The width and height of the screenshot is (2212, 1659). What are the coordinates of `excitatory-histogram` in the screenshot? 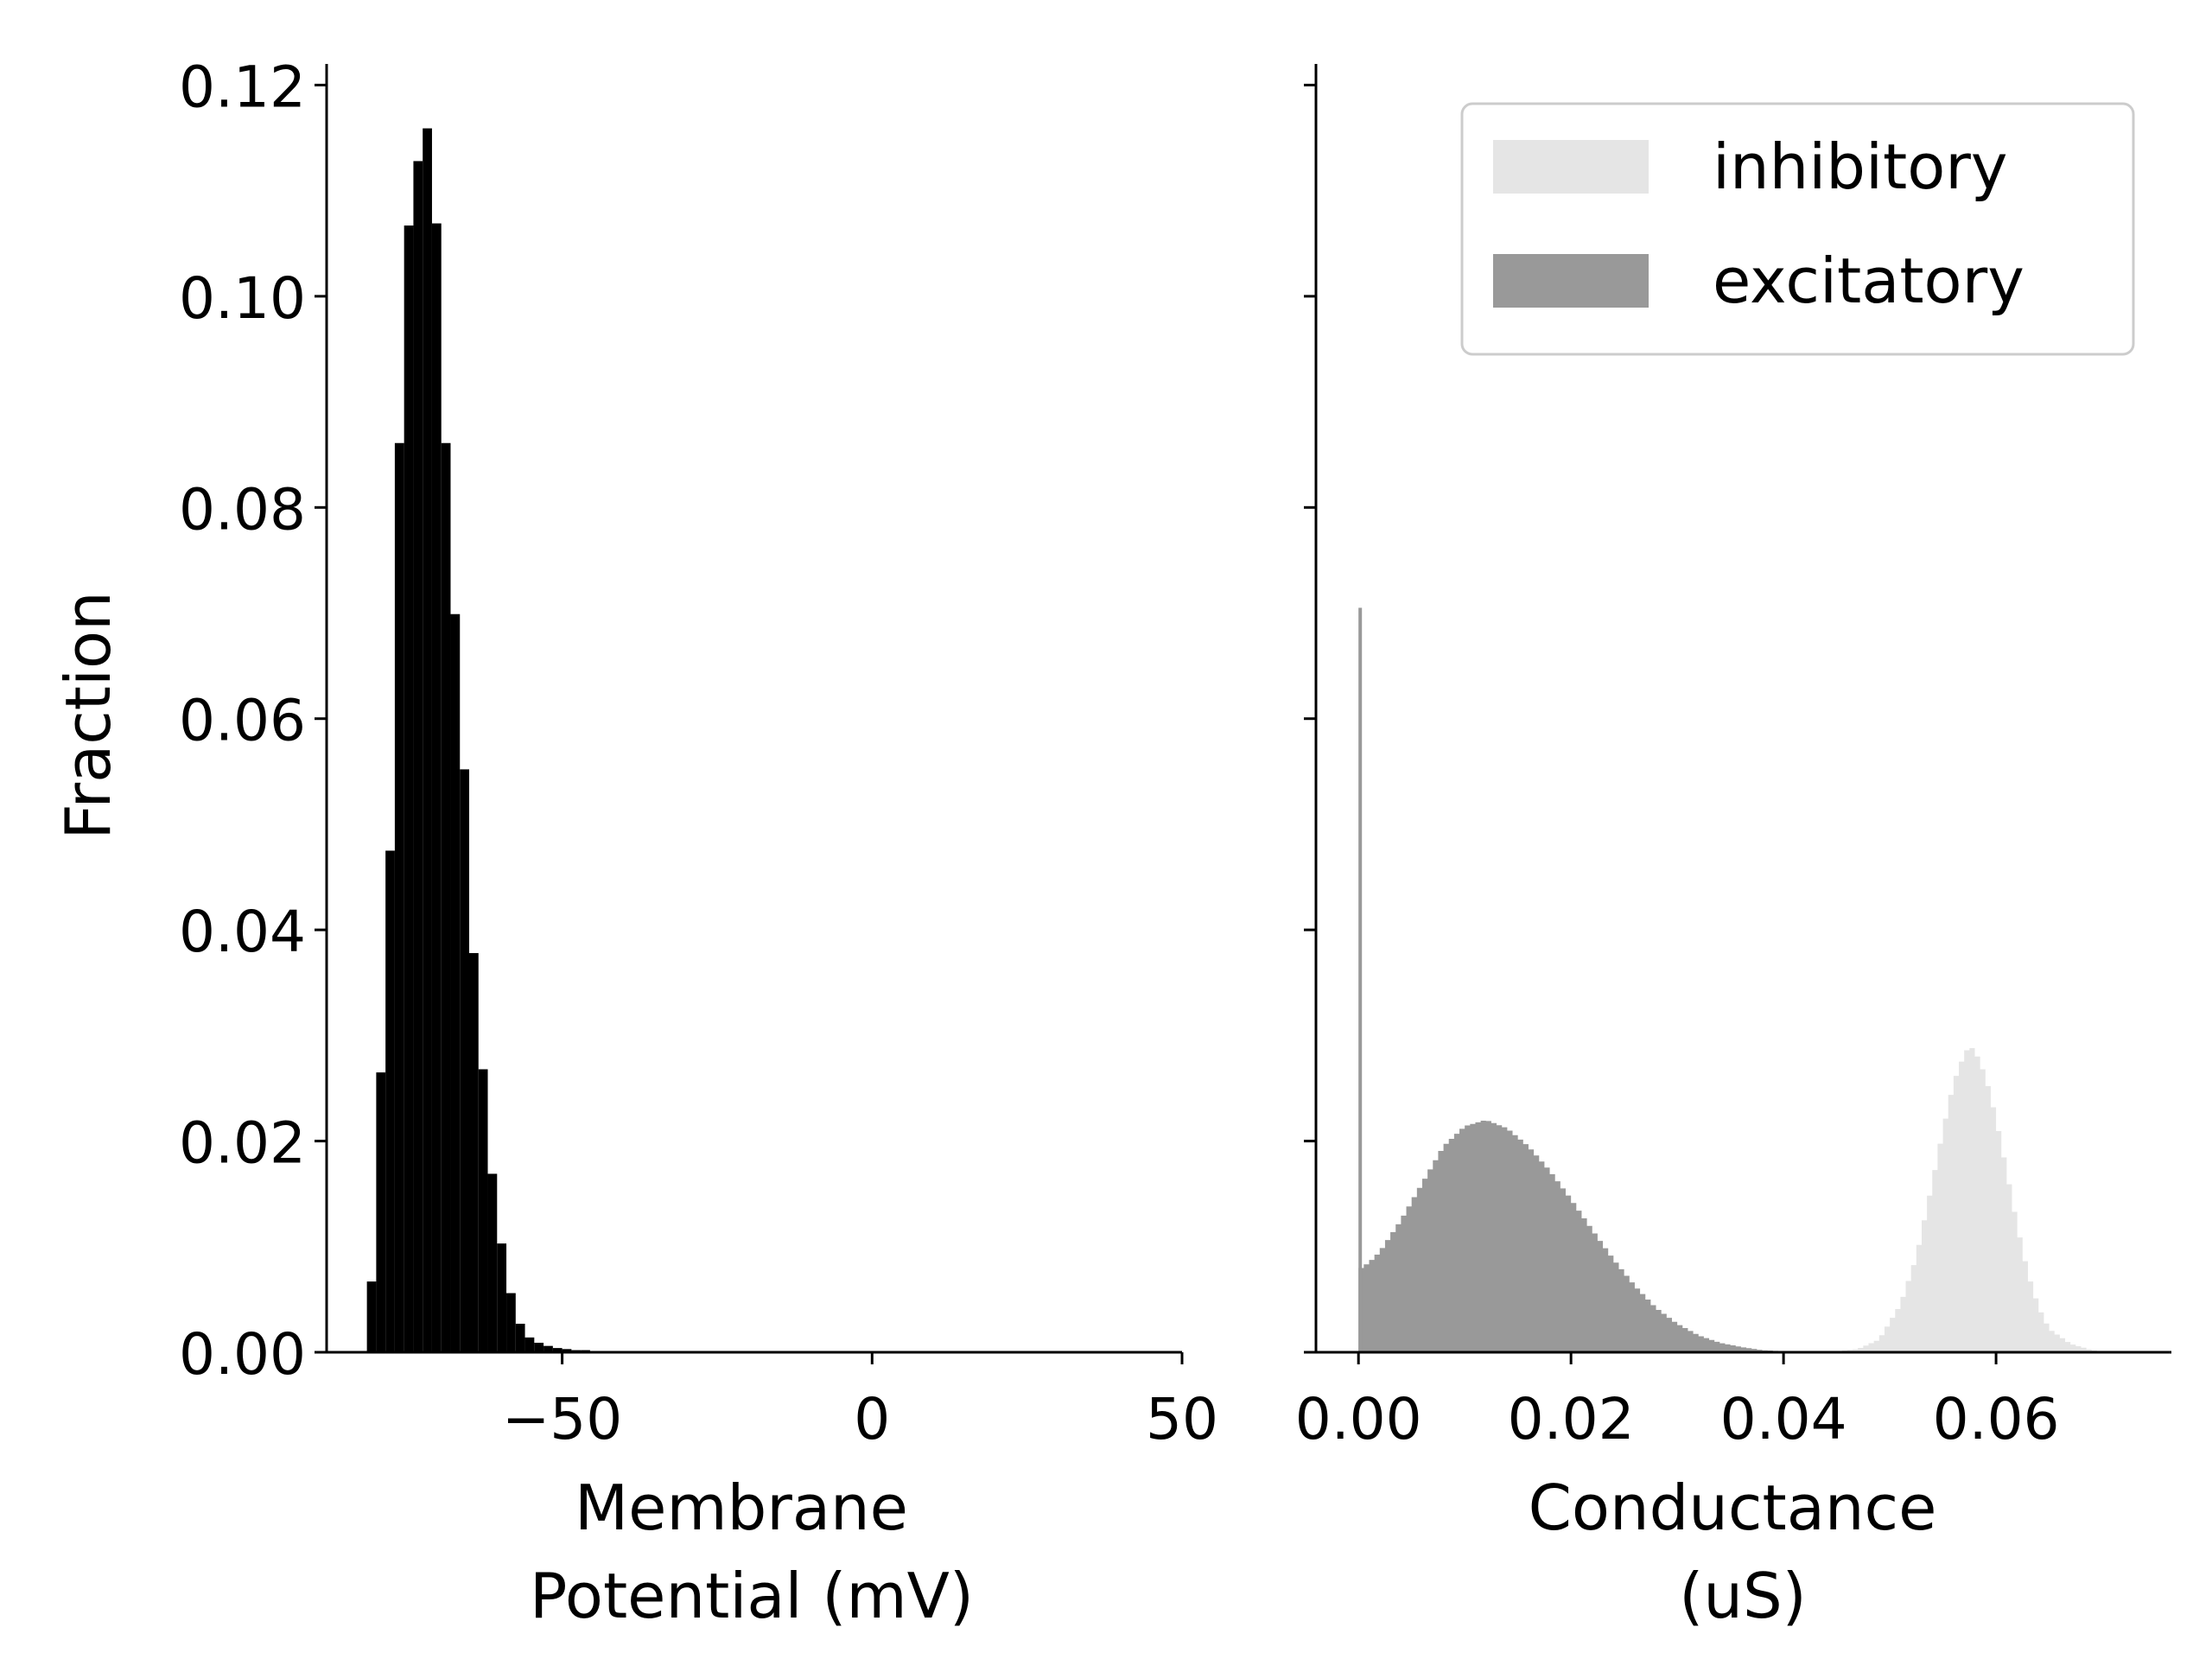 It's located at (1581, 1236).